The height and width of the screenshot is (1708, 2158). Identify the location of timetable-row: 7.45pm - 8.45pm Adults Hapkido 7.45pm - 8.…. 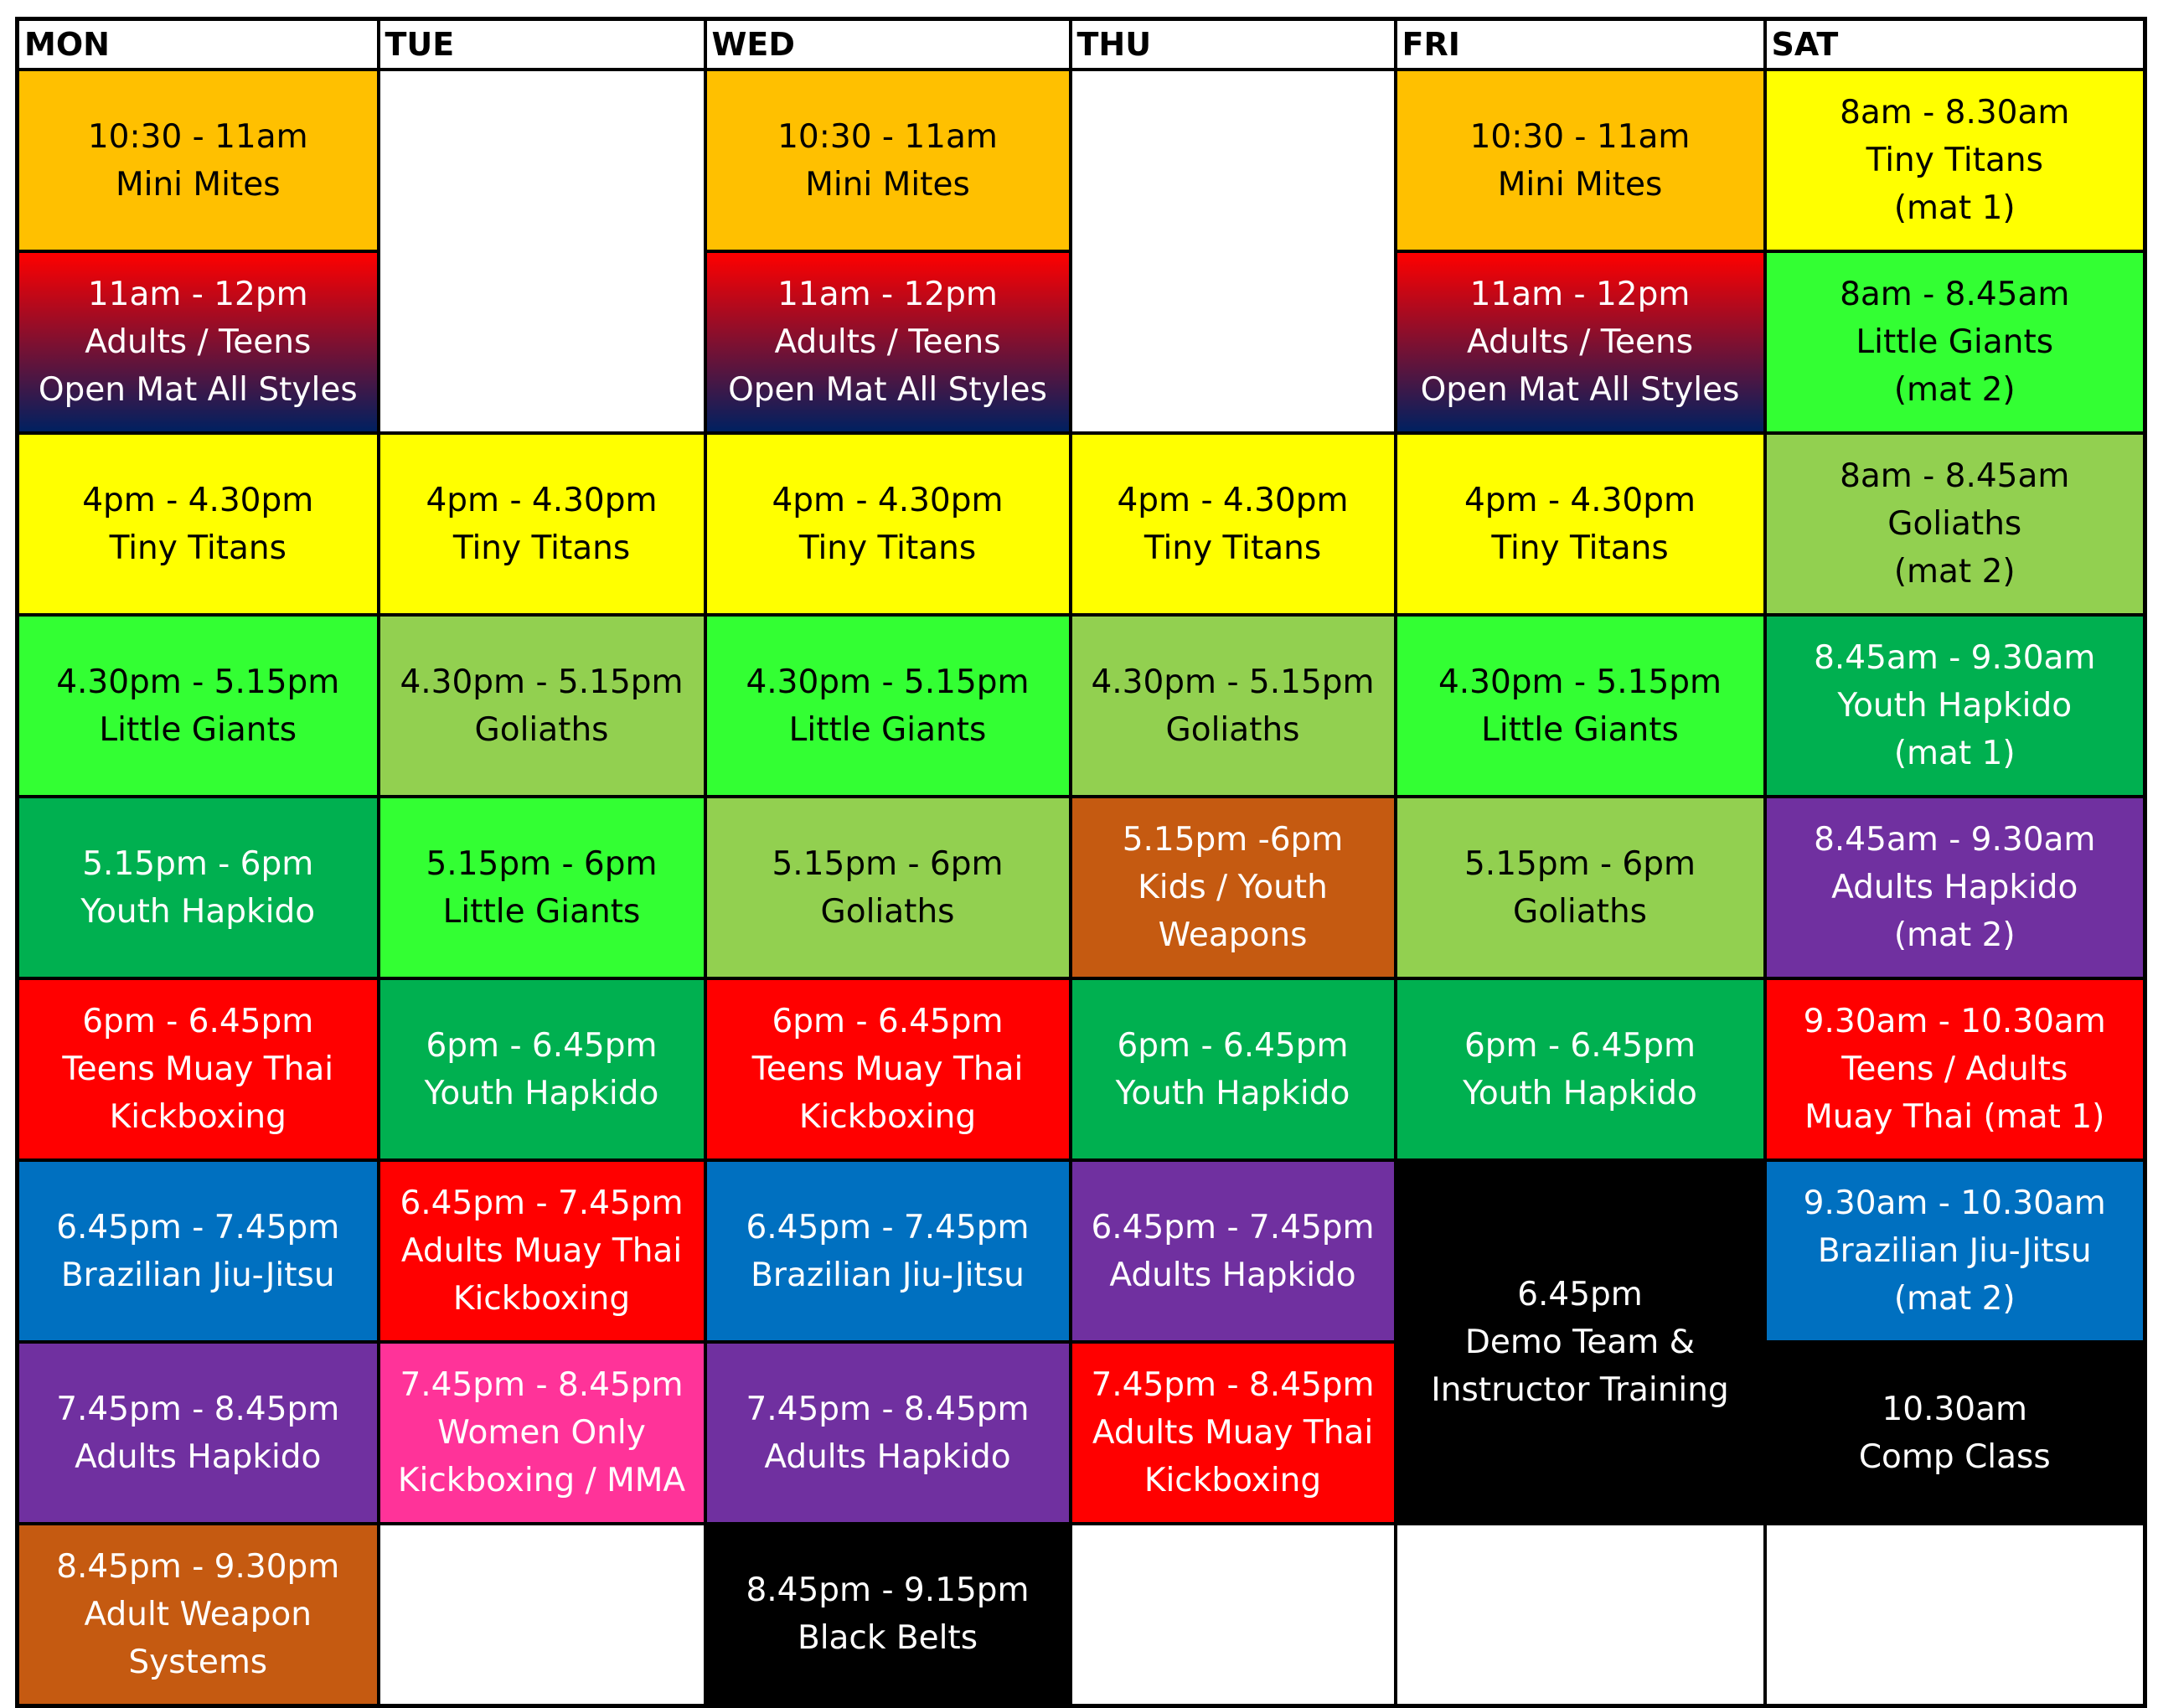
(1081, 1432).